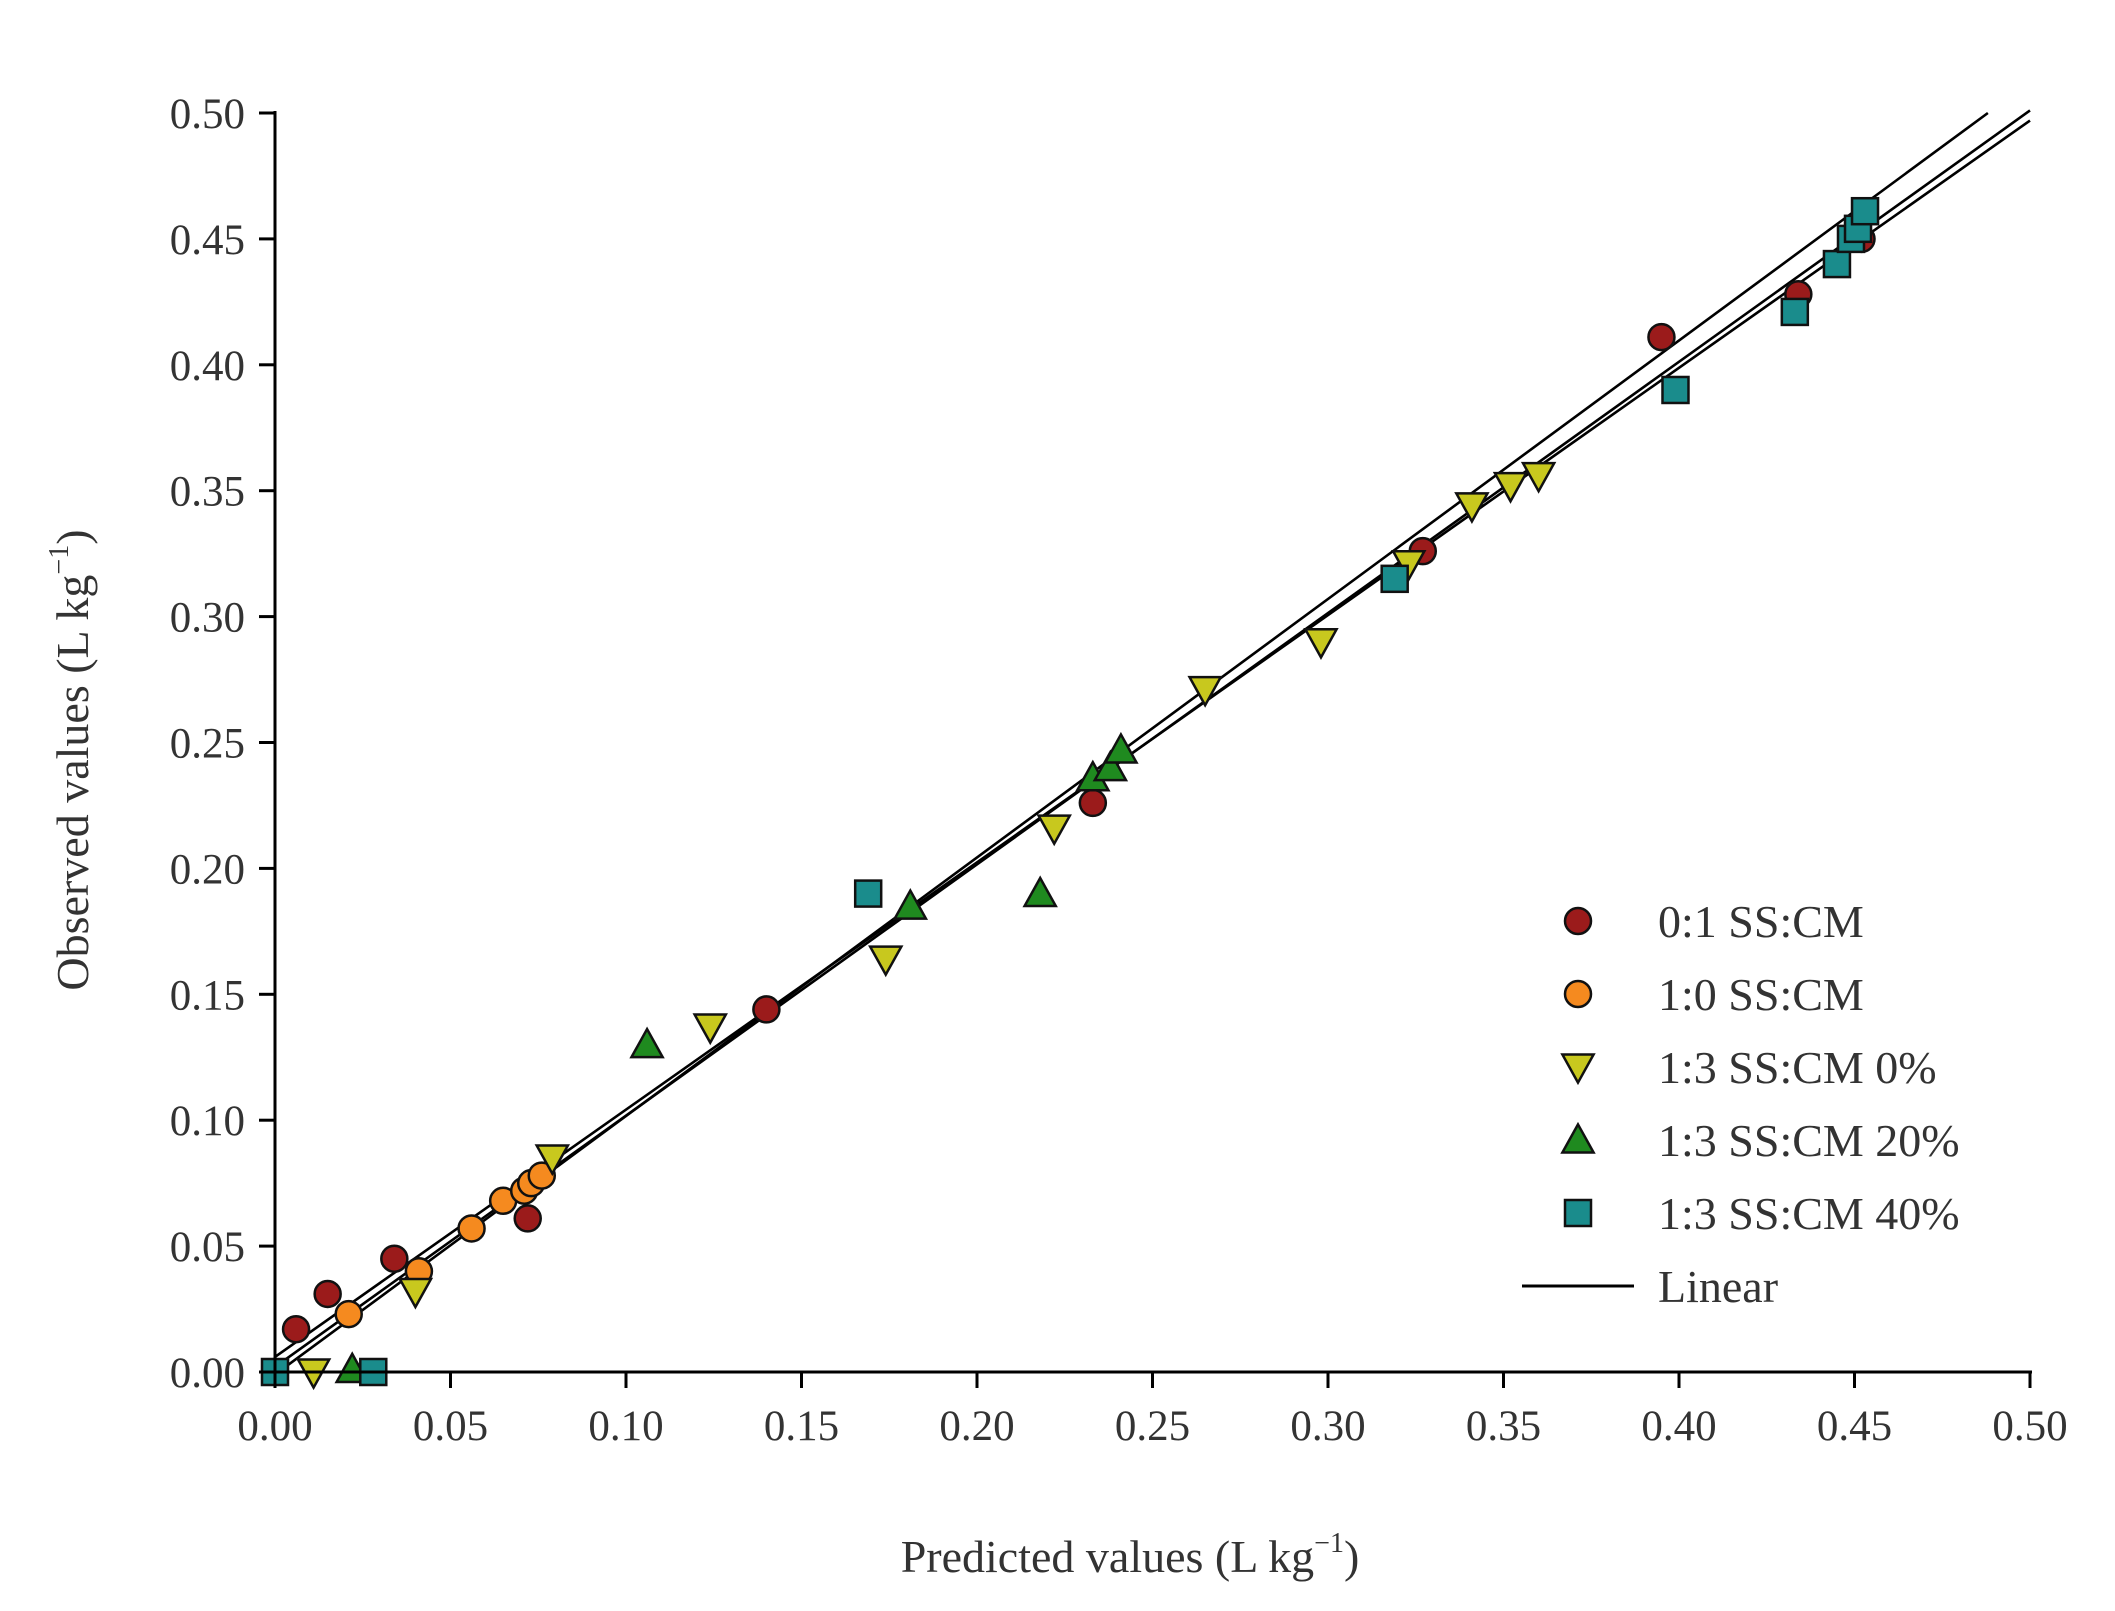  I want to click on x-tick-label: 0.20, so click(976, 1426).